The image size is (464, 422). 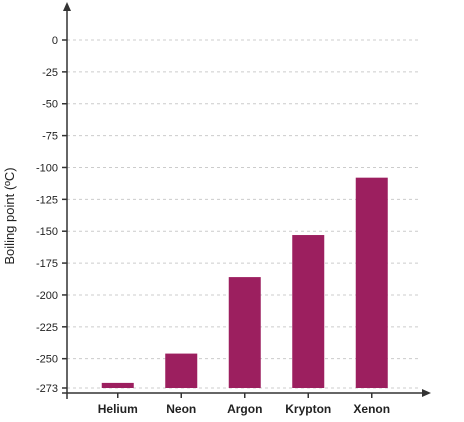 What do you see at coordinates (47, 232) in the screenshot?
I see `y-tick-label: -150` at bounding box center [47, 232].